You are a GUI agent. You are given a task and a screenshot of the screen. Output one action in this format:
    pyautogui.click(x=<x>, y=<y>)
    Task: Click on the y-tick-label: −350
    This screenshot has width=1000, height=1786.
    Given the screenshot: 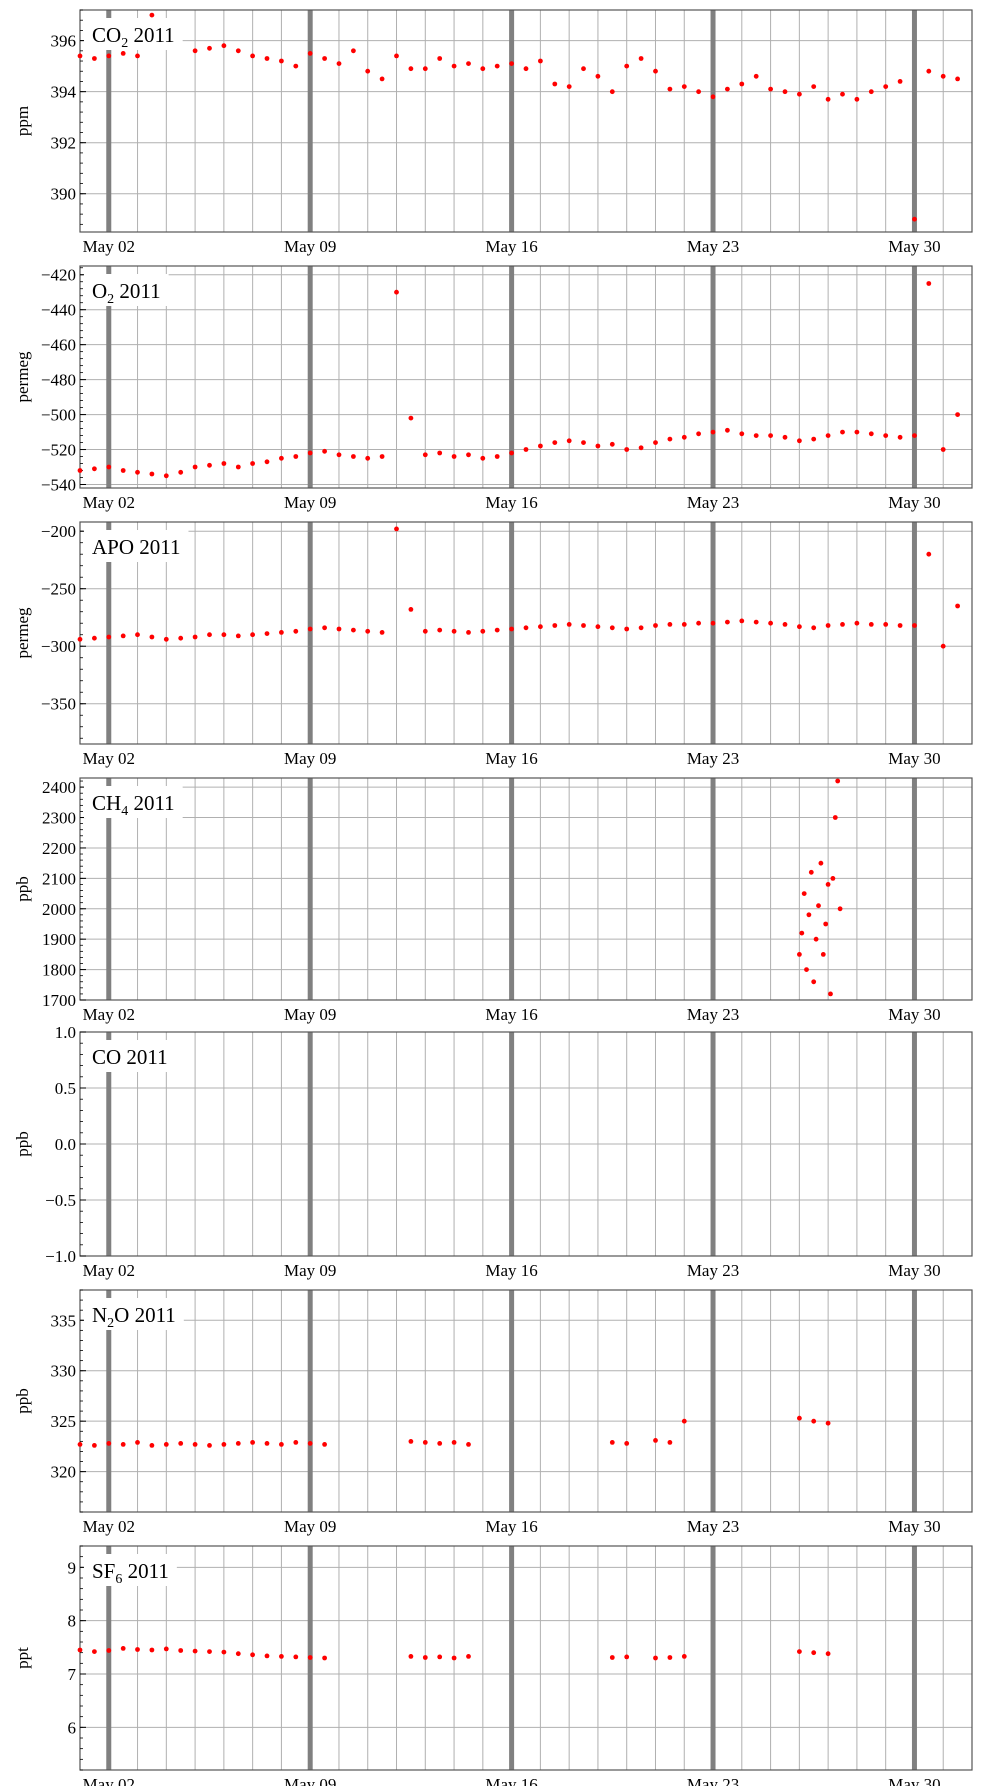 What is the action you would take?
    pyautogui.click(x=58, y=704)
    